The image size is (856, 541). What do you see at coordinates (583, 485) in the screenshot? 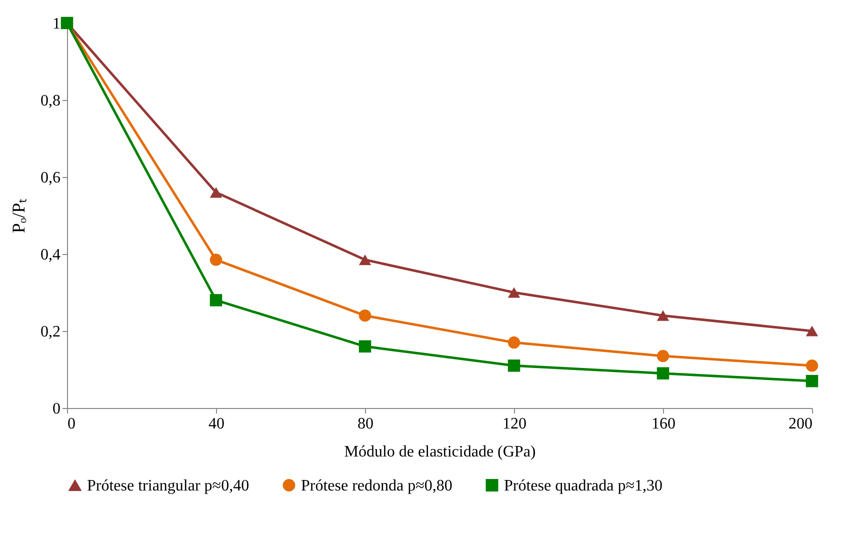
I see `legend-label: Prótese quadrada p≈1,30` at bounding box center [583, 485].